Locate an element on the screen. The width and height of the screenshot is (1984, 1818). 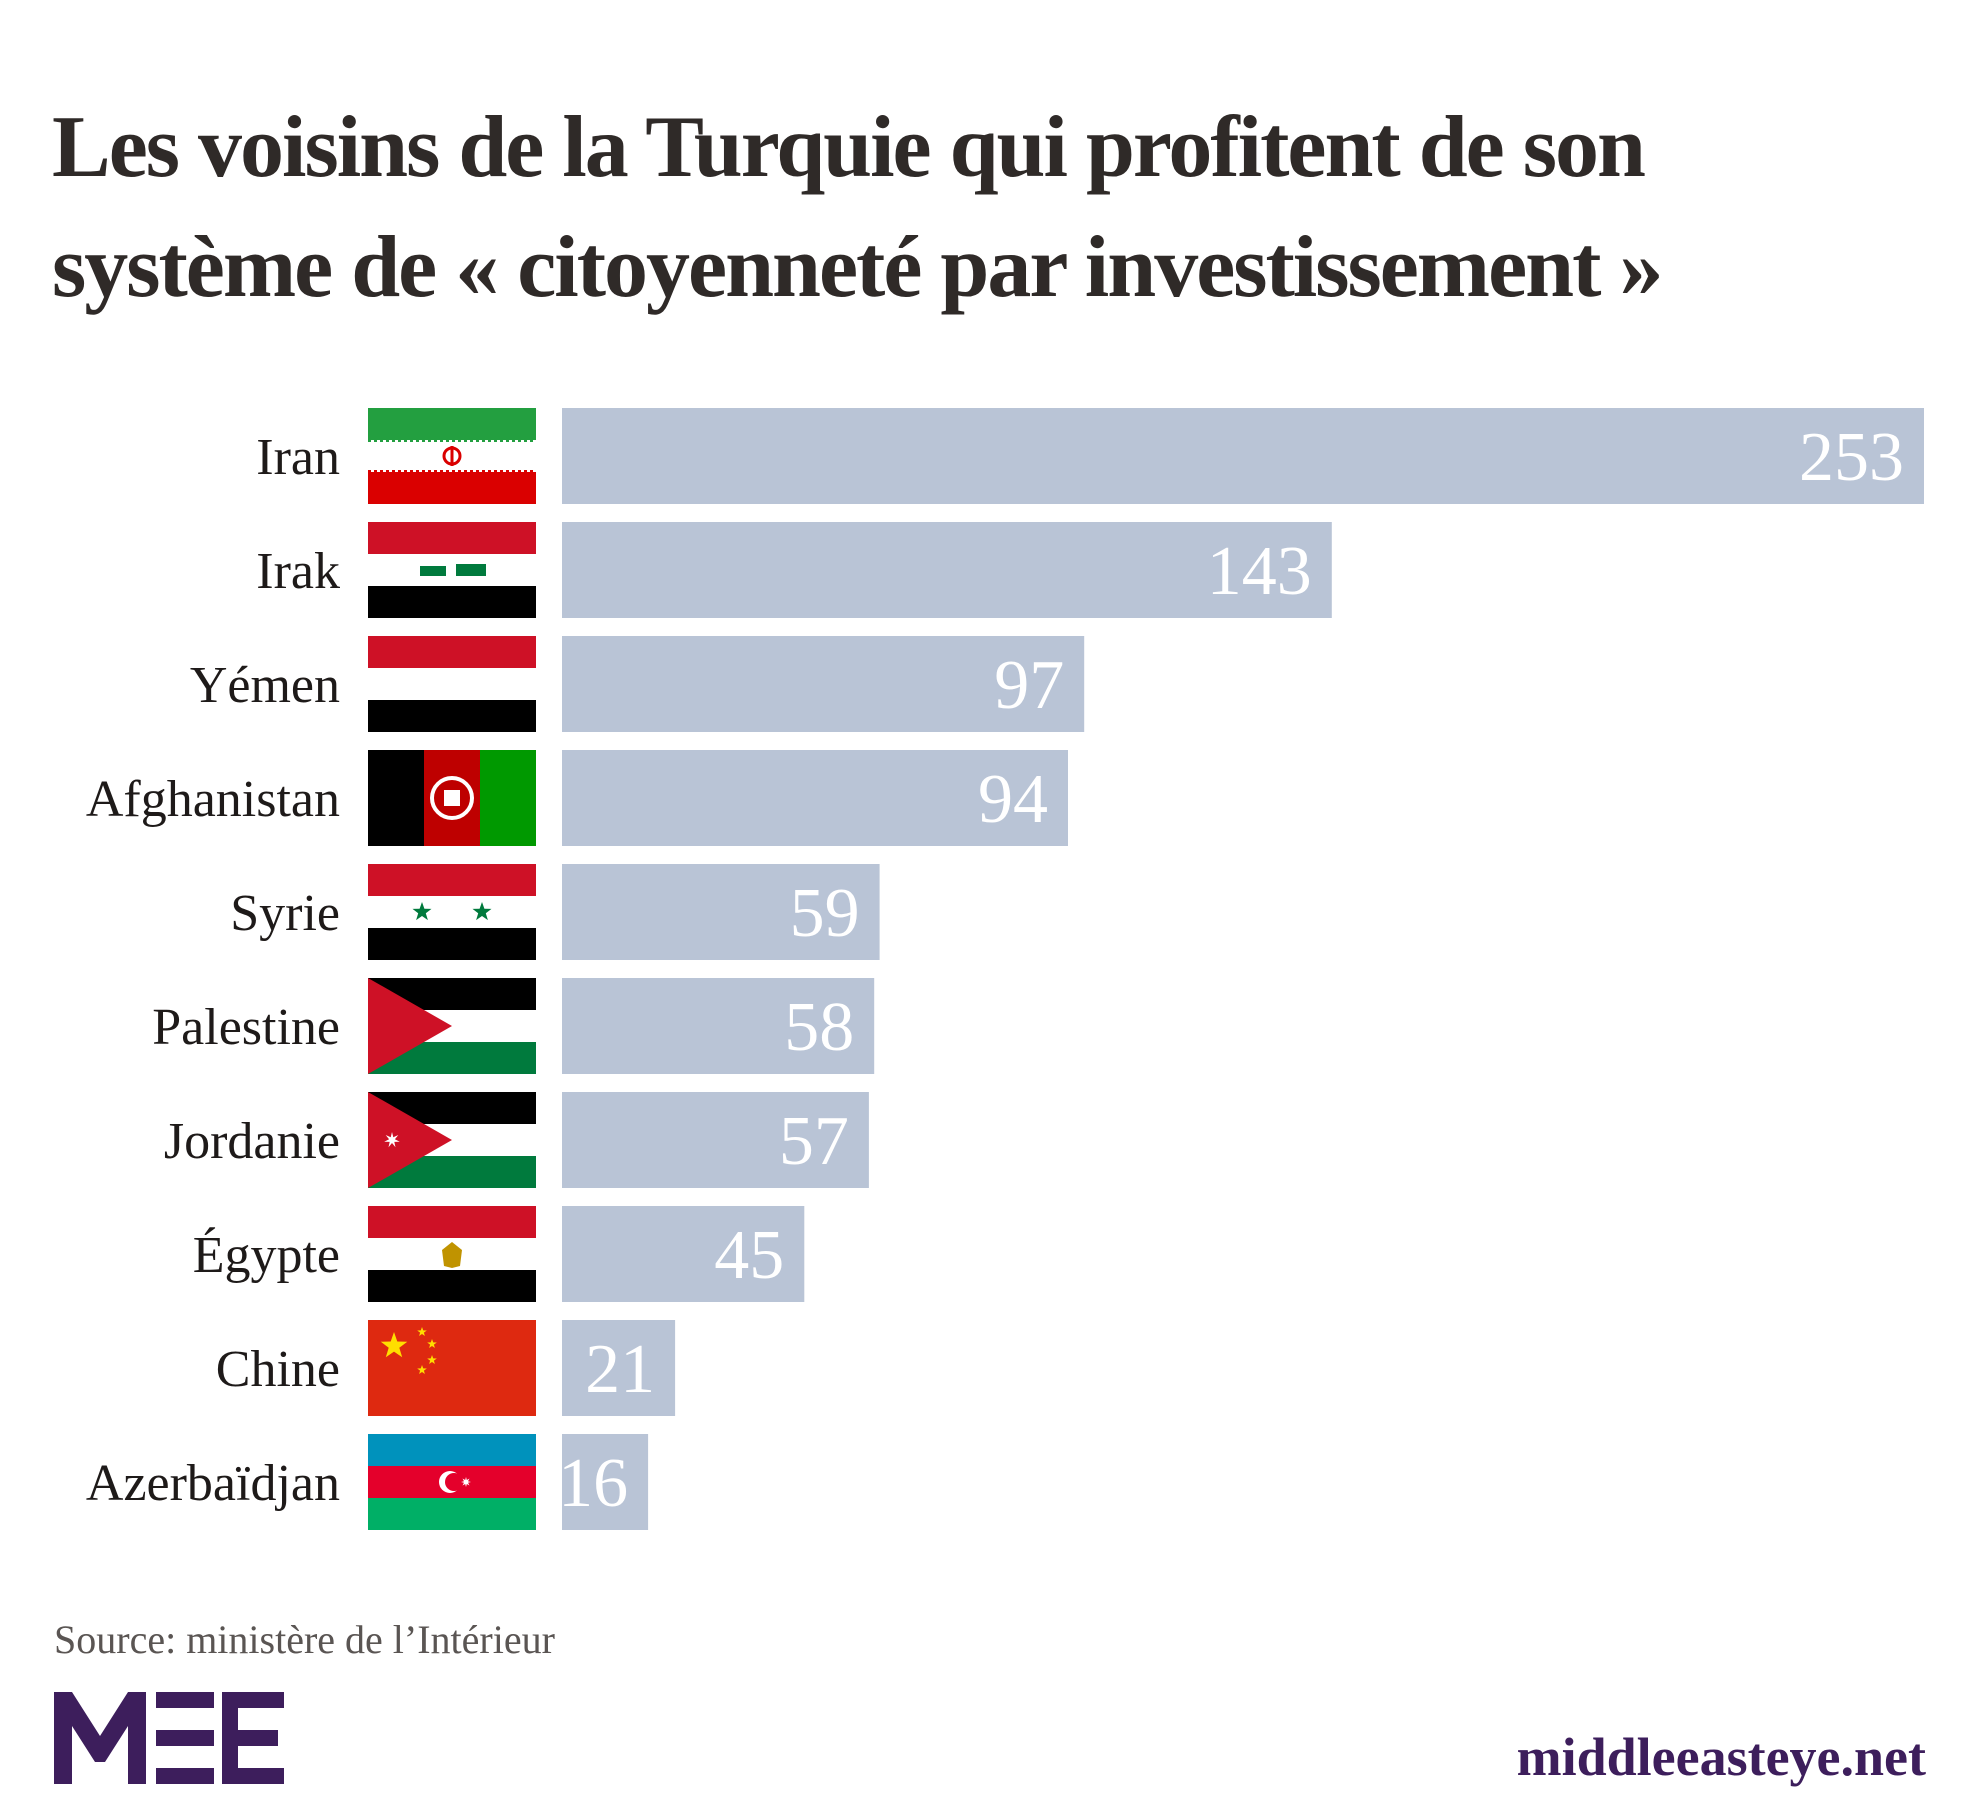
data-label: 58 is located at coordinates (819, 1027).